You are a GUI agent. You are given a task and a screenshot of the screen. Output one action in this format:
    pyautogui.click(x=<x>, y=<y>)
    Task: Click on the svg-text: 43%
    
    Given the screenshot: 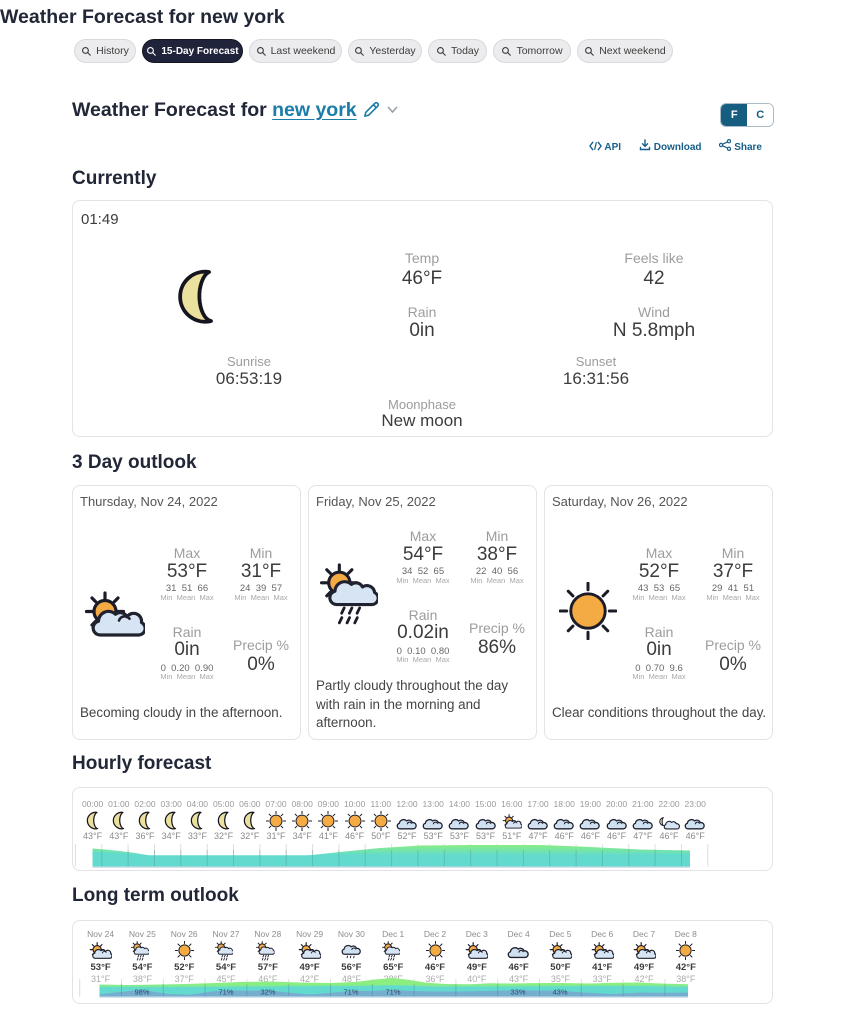 What is the action you would take?
    pyautogui.click(x=559, y=992)
    